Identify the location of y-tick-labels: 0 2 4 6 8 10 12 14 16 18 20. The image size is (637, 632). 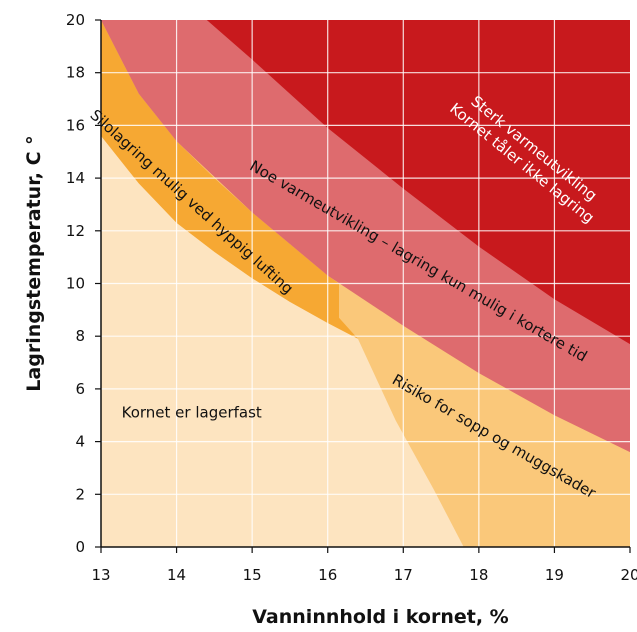
(83, 283).